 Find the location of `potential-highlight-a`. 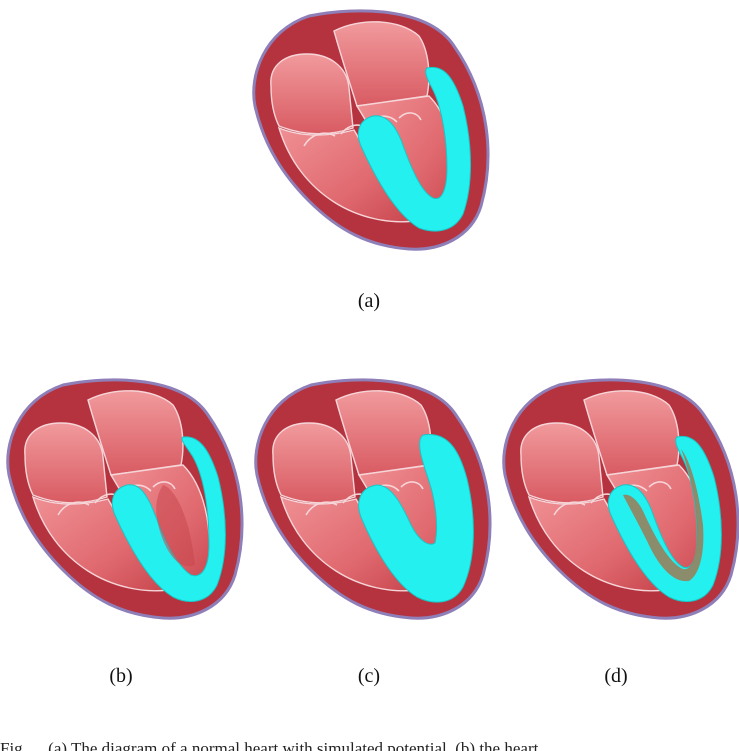

potential-highlight-a is located at coordinates (414, 149).